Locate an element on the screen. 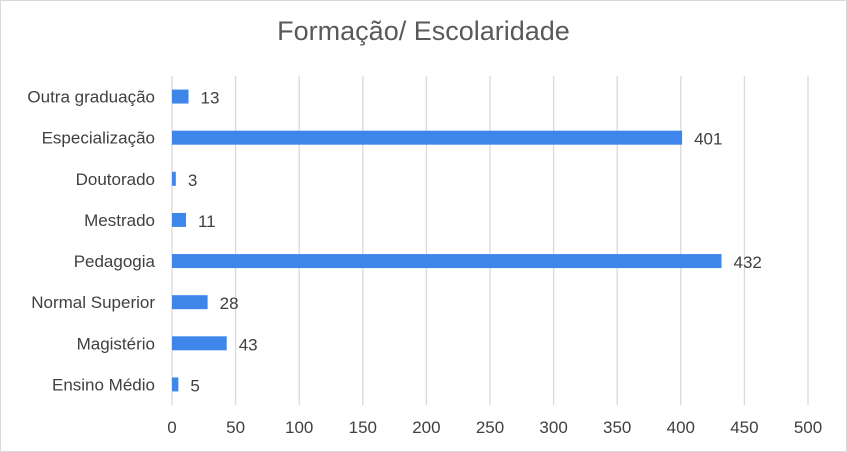  data-label: 432 is located at coordinates (748, 262).